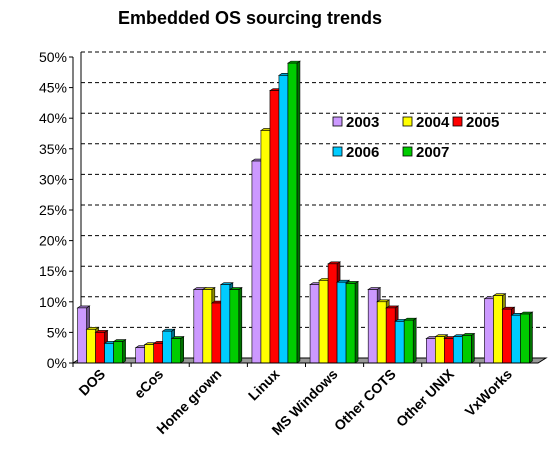 This screenshot has width=558, height=462. Describe the element at coordinates (425, 397) in the screenshot. I see `x-tick-label: Other UNIX` at that location.